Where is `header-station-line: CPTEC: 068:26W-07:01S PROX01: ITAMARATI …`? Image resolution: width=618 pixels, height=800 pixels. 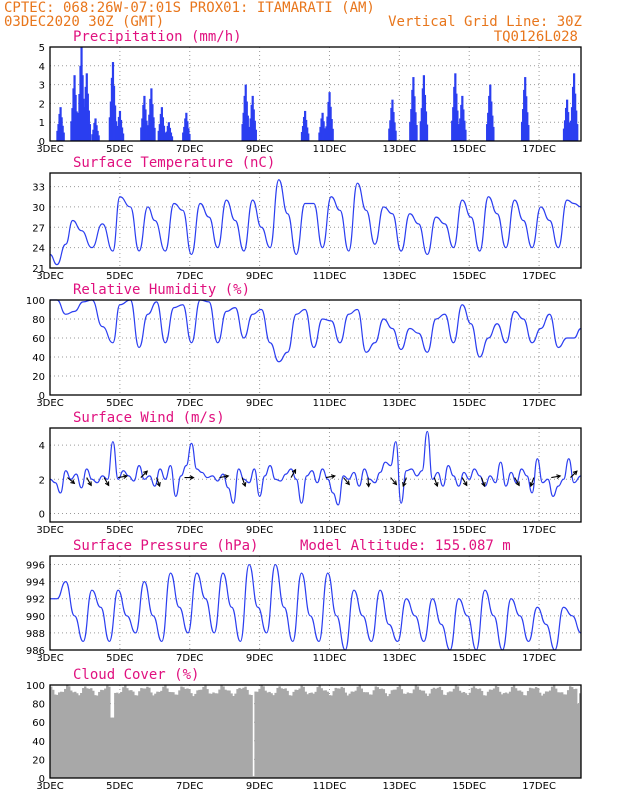
header-station-line: CPTEC: 068:26W-07:01S PROX01: ITAMARATI … is located at coordinates (189, 8).